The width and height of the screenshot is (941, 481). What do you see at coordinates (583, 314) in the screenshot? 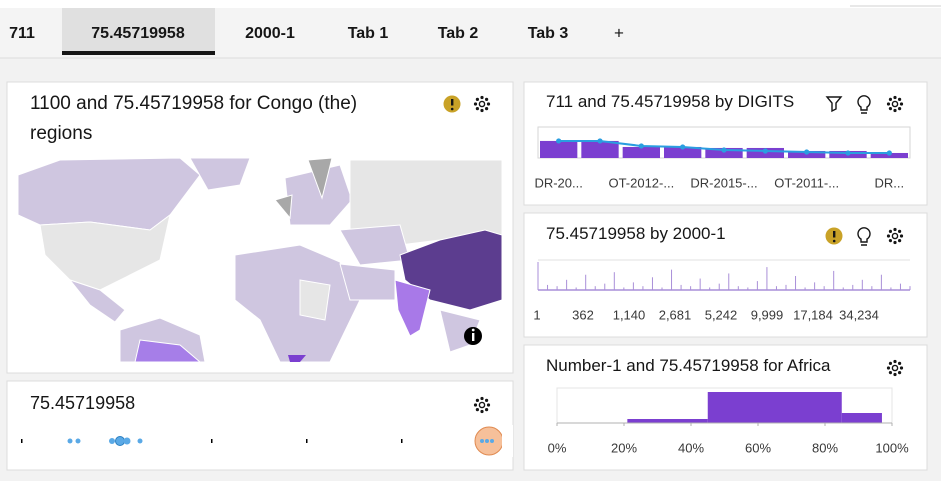
I see `x-tick-label: 362` at bounding box center [583, 314].